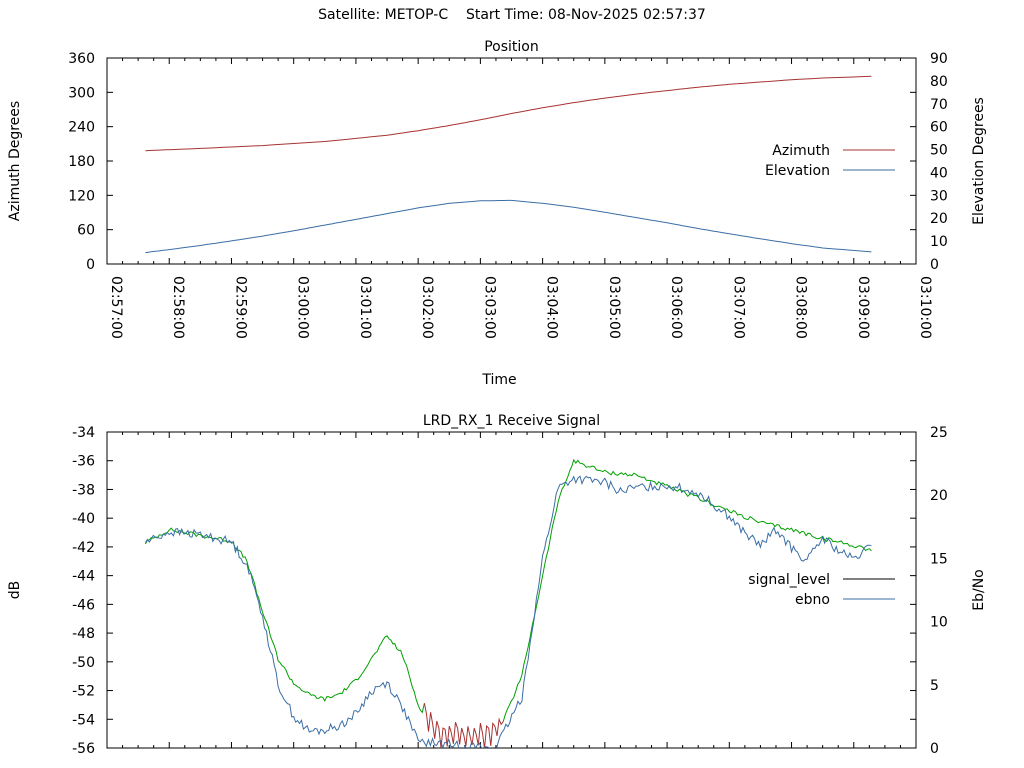  What do you see at coordinates (789, 580) in the screenshot?
I see `legend-label: signal_level` at bounding box center [789, 580].